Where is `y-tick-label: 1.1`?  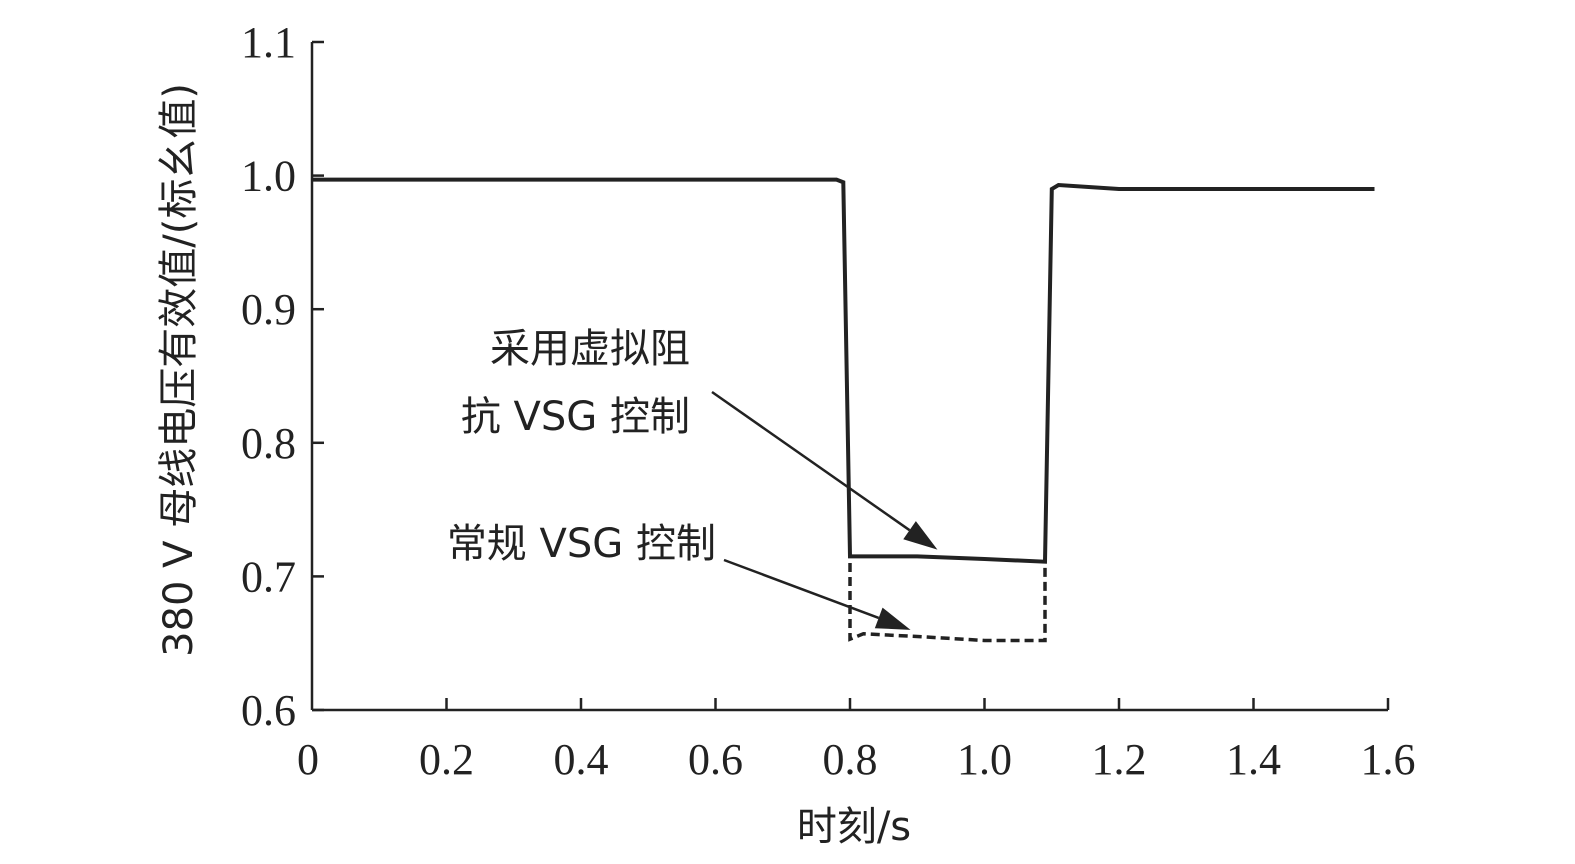
y-tick-label: 1.1 is located at coordinates (268, 42).